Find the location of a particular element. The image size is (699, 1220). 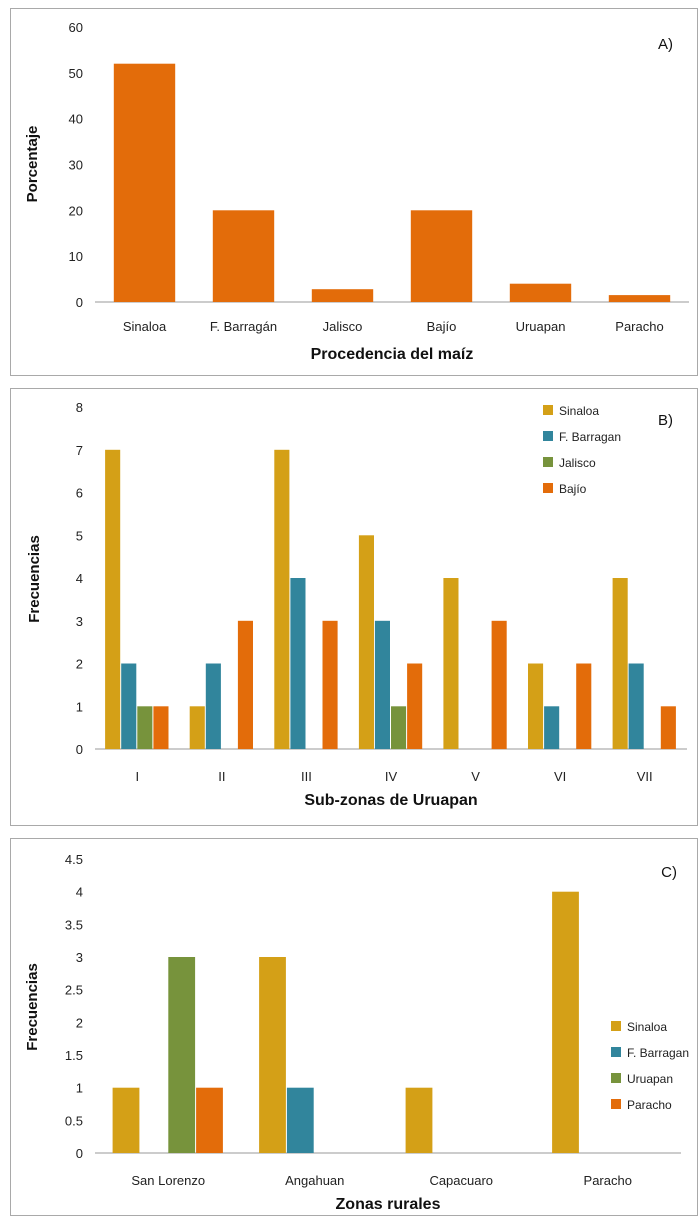

y-tick-label: 60 is located at coordinates (76, 27).